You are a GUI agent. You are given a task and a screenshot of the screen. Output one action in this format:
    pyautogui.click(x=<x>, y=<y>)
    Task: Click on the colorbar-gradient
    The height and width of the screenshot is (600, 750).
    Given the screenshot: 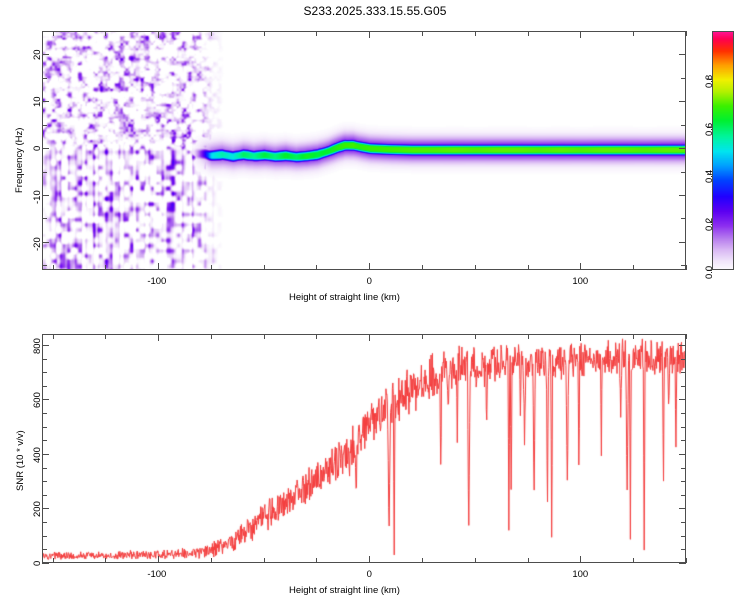 What is the action you would take?
    pyautogui.click(x=723, y=150)
    